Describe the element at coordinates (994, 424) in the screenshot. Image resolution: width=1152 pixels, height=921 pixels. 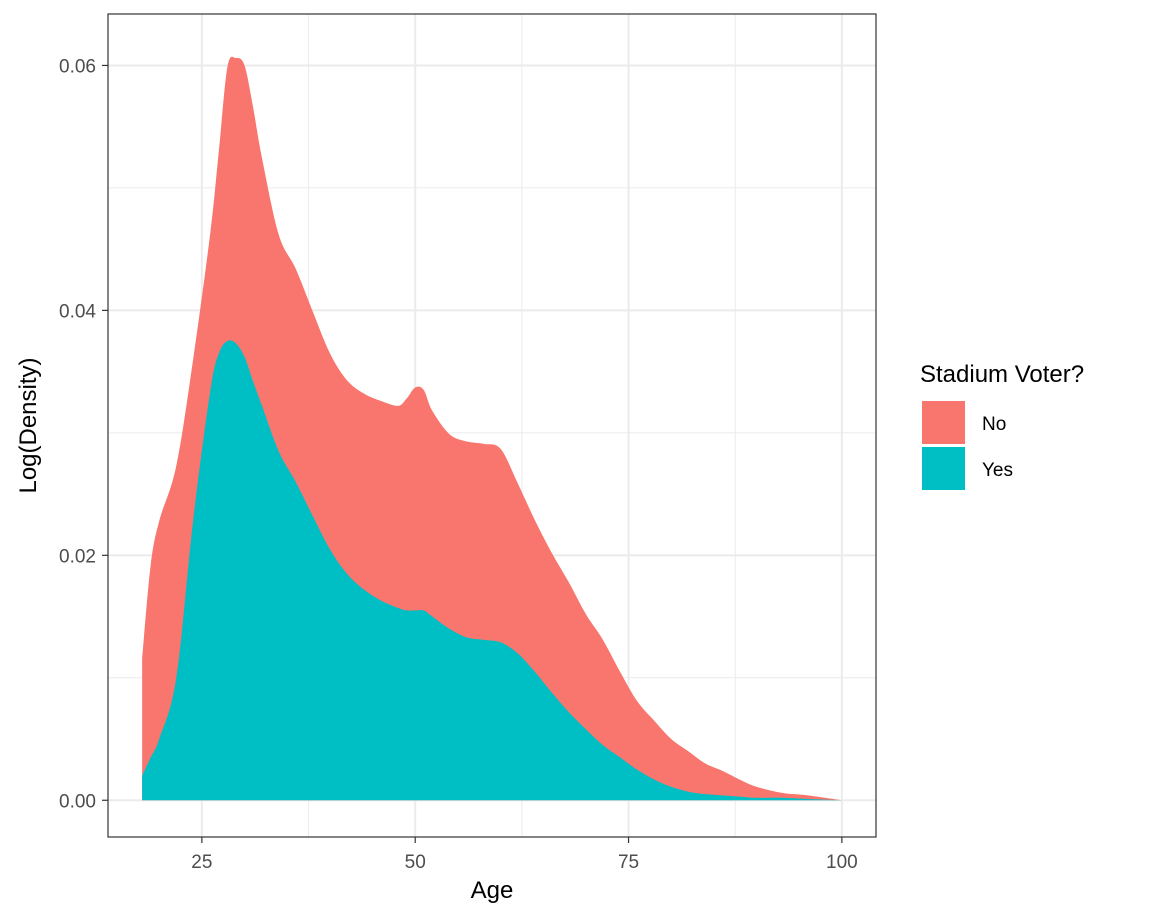
I see `legend-label-no: No` at that location.